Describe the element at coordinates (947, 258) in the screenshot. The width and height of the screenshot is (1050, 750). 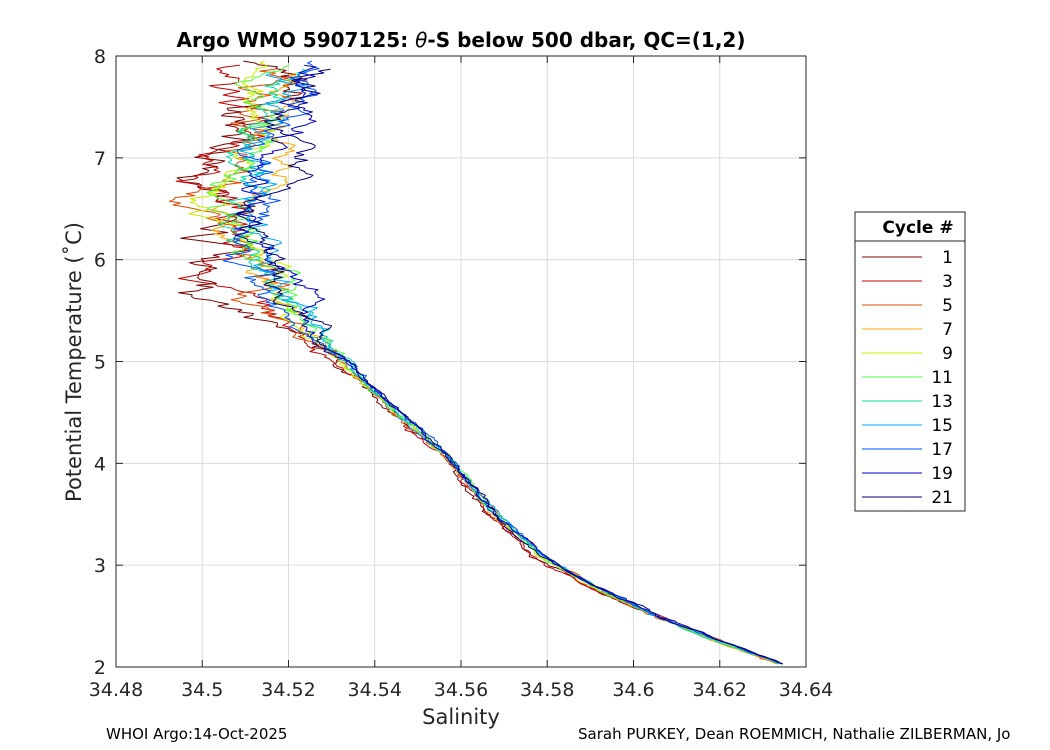
I see `legend-label-cycle-1: 1` at that location.